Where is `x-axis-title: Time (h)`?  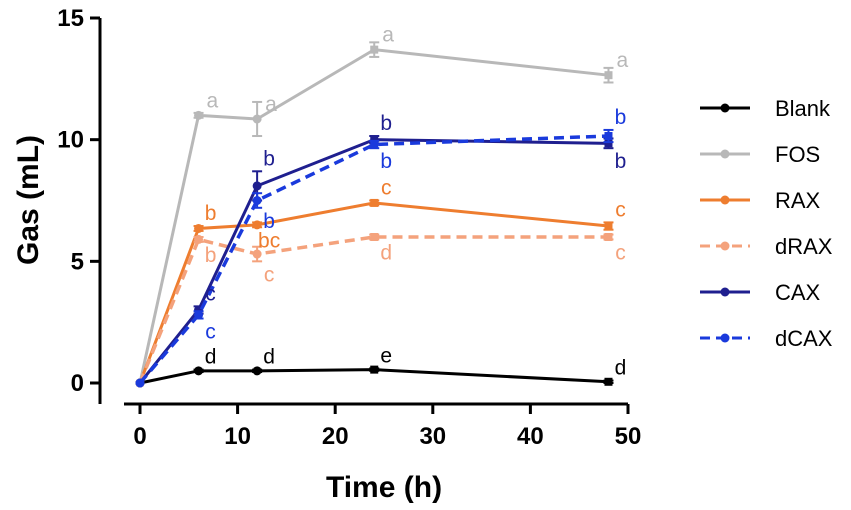
x-axis-title: Time (h) is located at coordinates (384, 487).